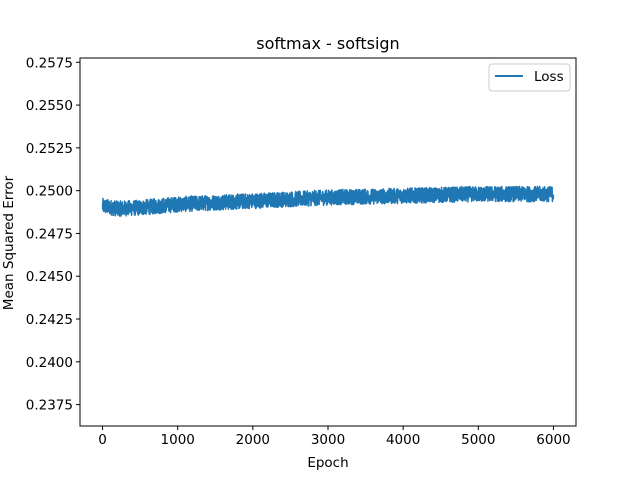  What do you see at coordinates (327, 463) in the screenshot?
I see `x-axis-label: Epoch` at bounding box center [327, 463].